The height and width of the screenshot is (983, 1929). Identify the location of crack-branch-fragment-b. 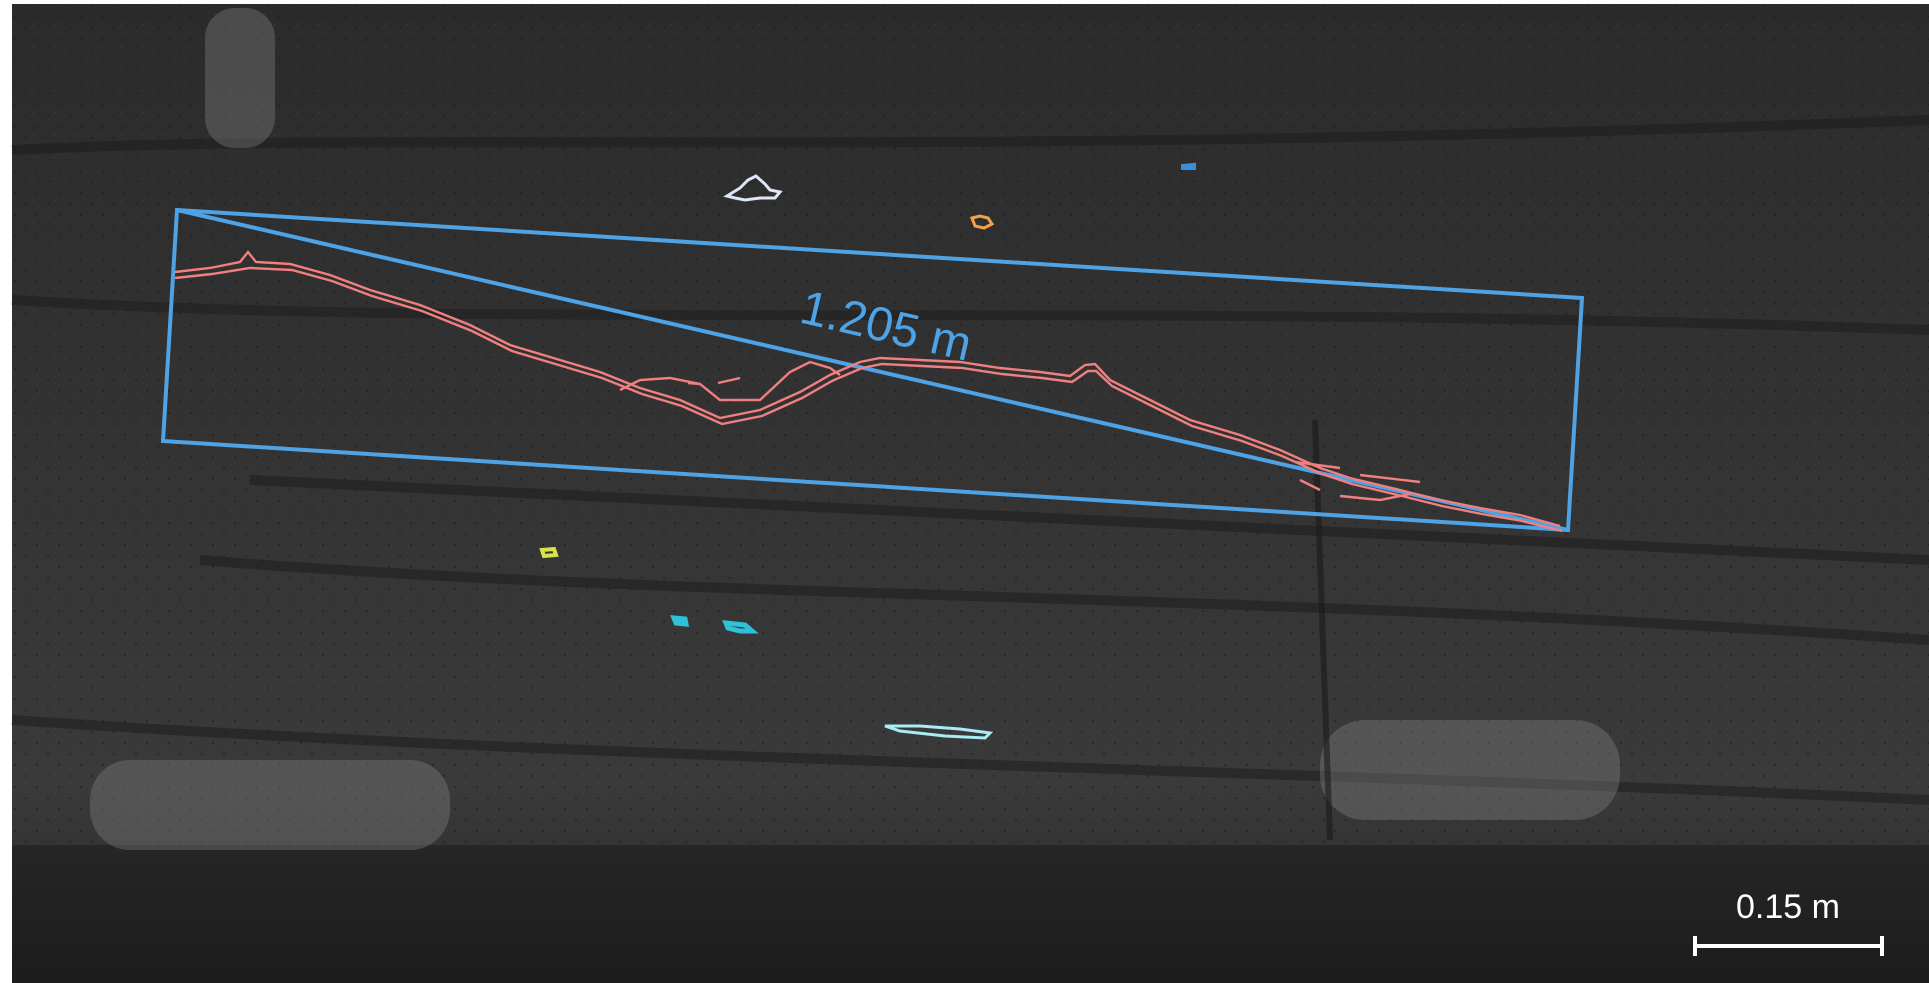
(729, 380).